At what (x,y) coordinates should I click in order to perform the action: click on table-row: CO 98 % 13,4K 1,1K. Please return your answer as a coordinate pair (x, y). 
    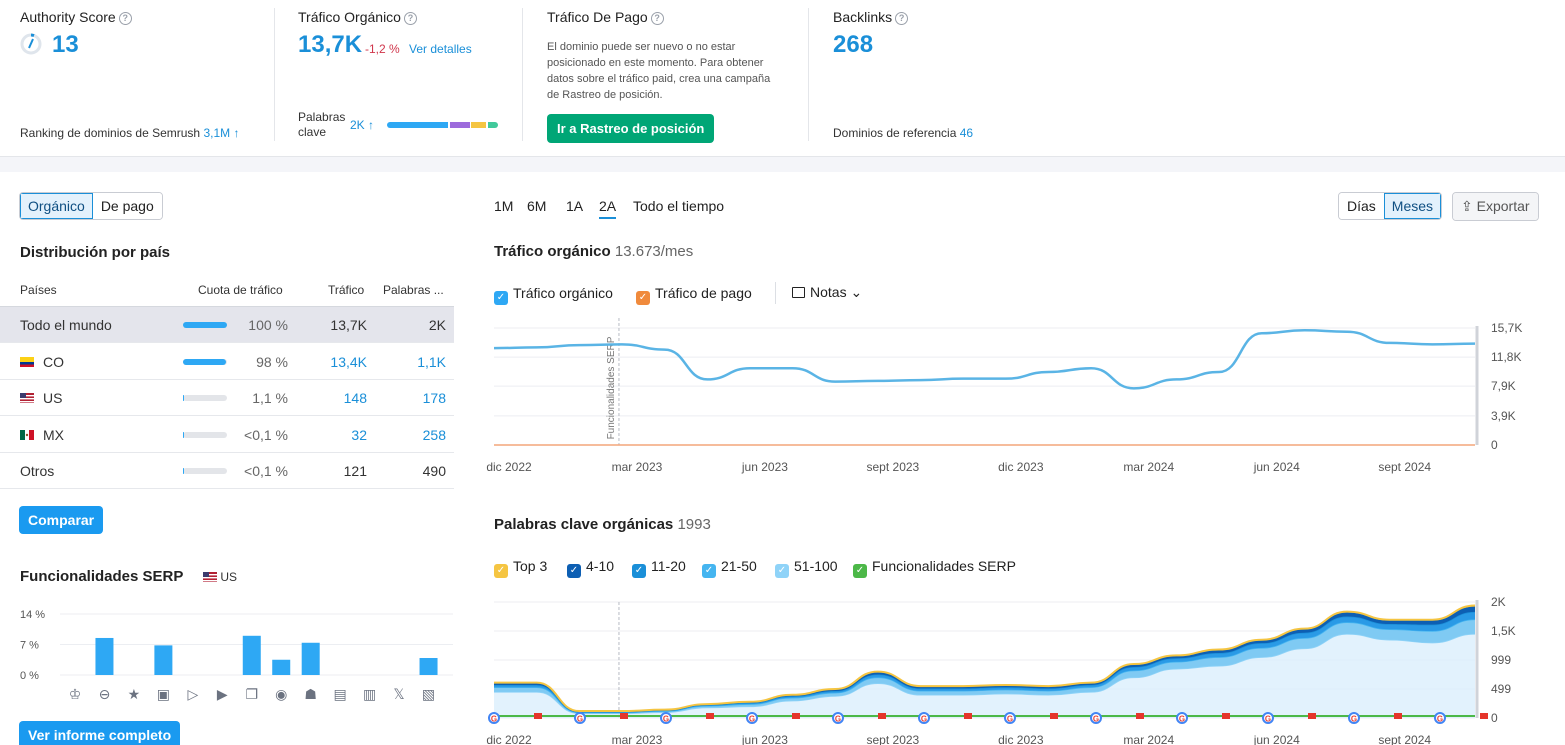
    Looking at the image, I should click on (227, 362).